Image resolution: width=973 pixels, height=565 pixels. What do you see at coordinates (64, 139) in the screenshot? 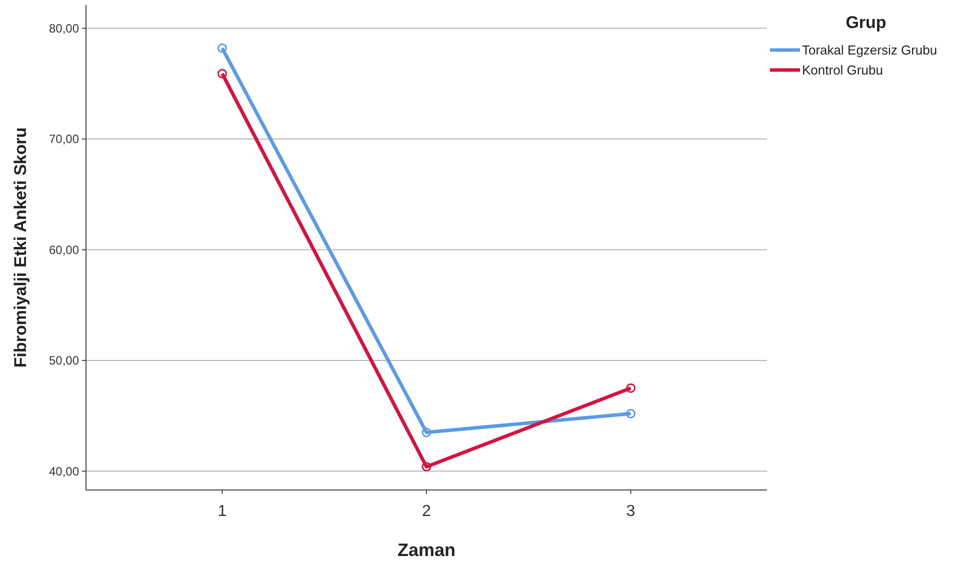
I see `y-tick-label: 70,00` at bounding box center [64, 139].